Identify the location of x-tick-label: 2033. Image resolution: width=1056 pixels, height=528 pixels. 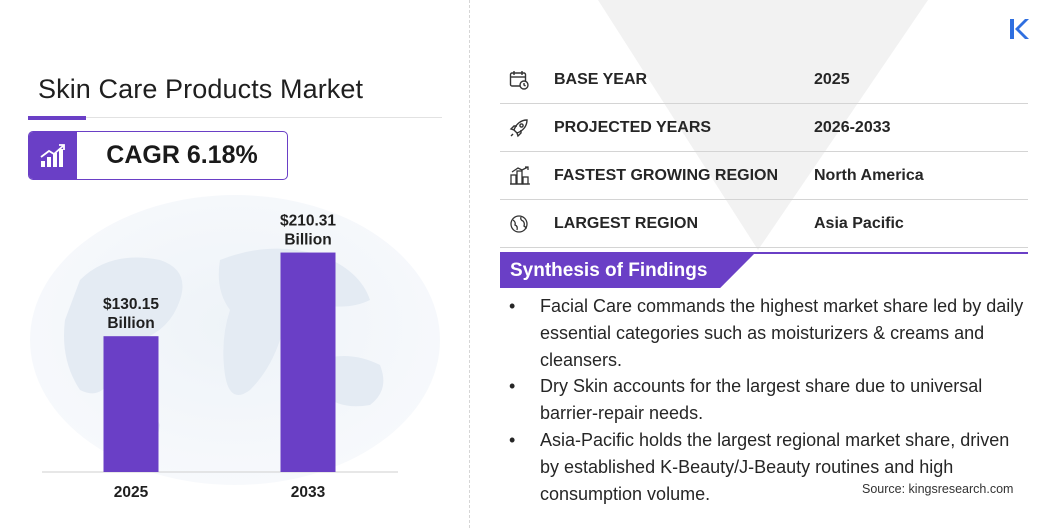
(308, 492).